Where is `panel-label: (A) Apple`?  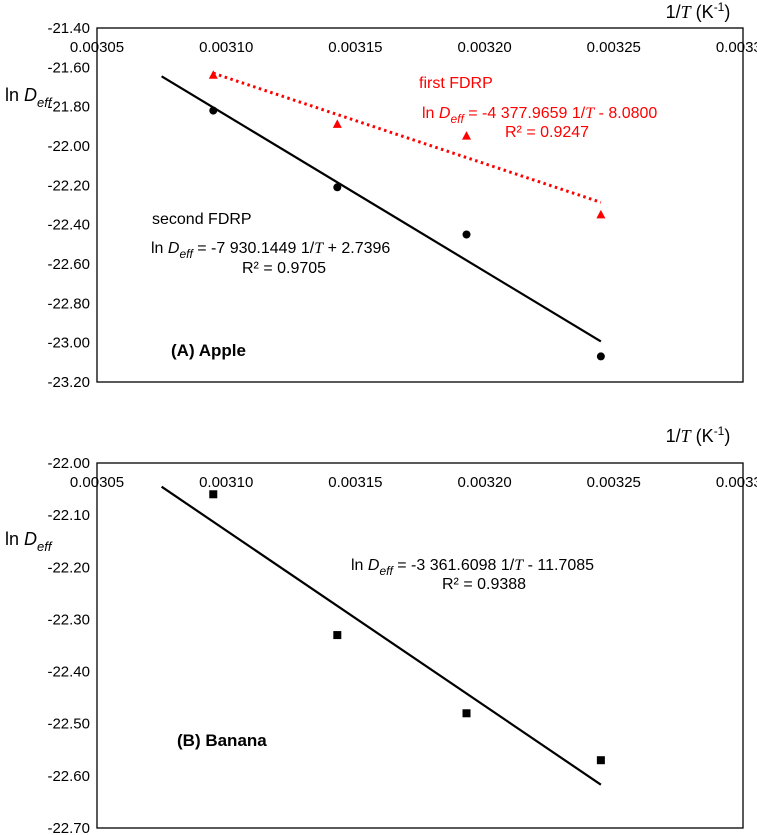 panel-label: (A) Apple is located at coordinates (208, 350).